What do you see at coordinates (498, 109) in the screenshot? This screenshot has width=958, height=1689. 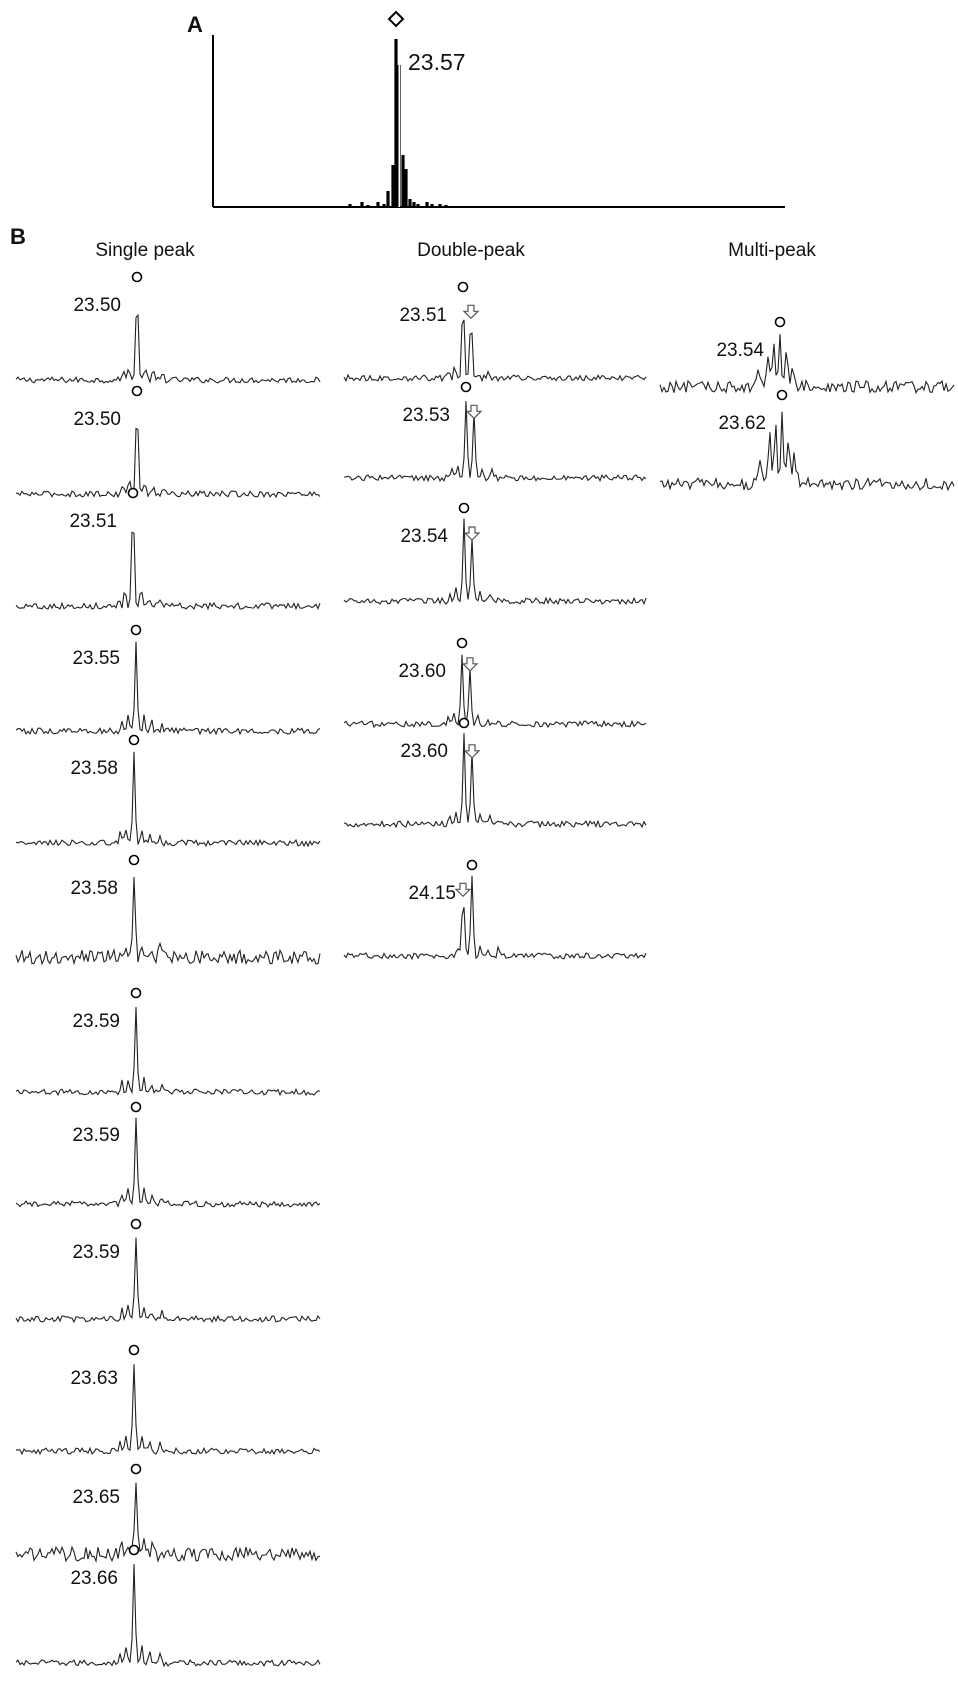 I see `panel-a-chart` at bounding box center [498, 109].